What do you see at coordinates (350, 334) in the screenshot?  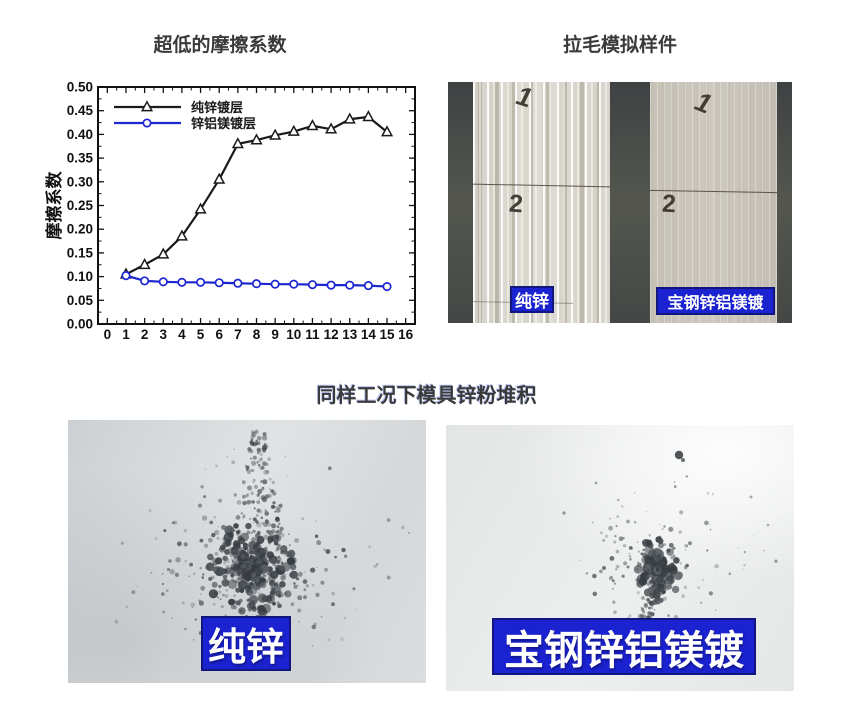 I see `svg-text: 13` at bounding box center [350, 334].